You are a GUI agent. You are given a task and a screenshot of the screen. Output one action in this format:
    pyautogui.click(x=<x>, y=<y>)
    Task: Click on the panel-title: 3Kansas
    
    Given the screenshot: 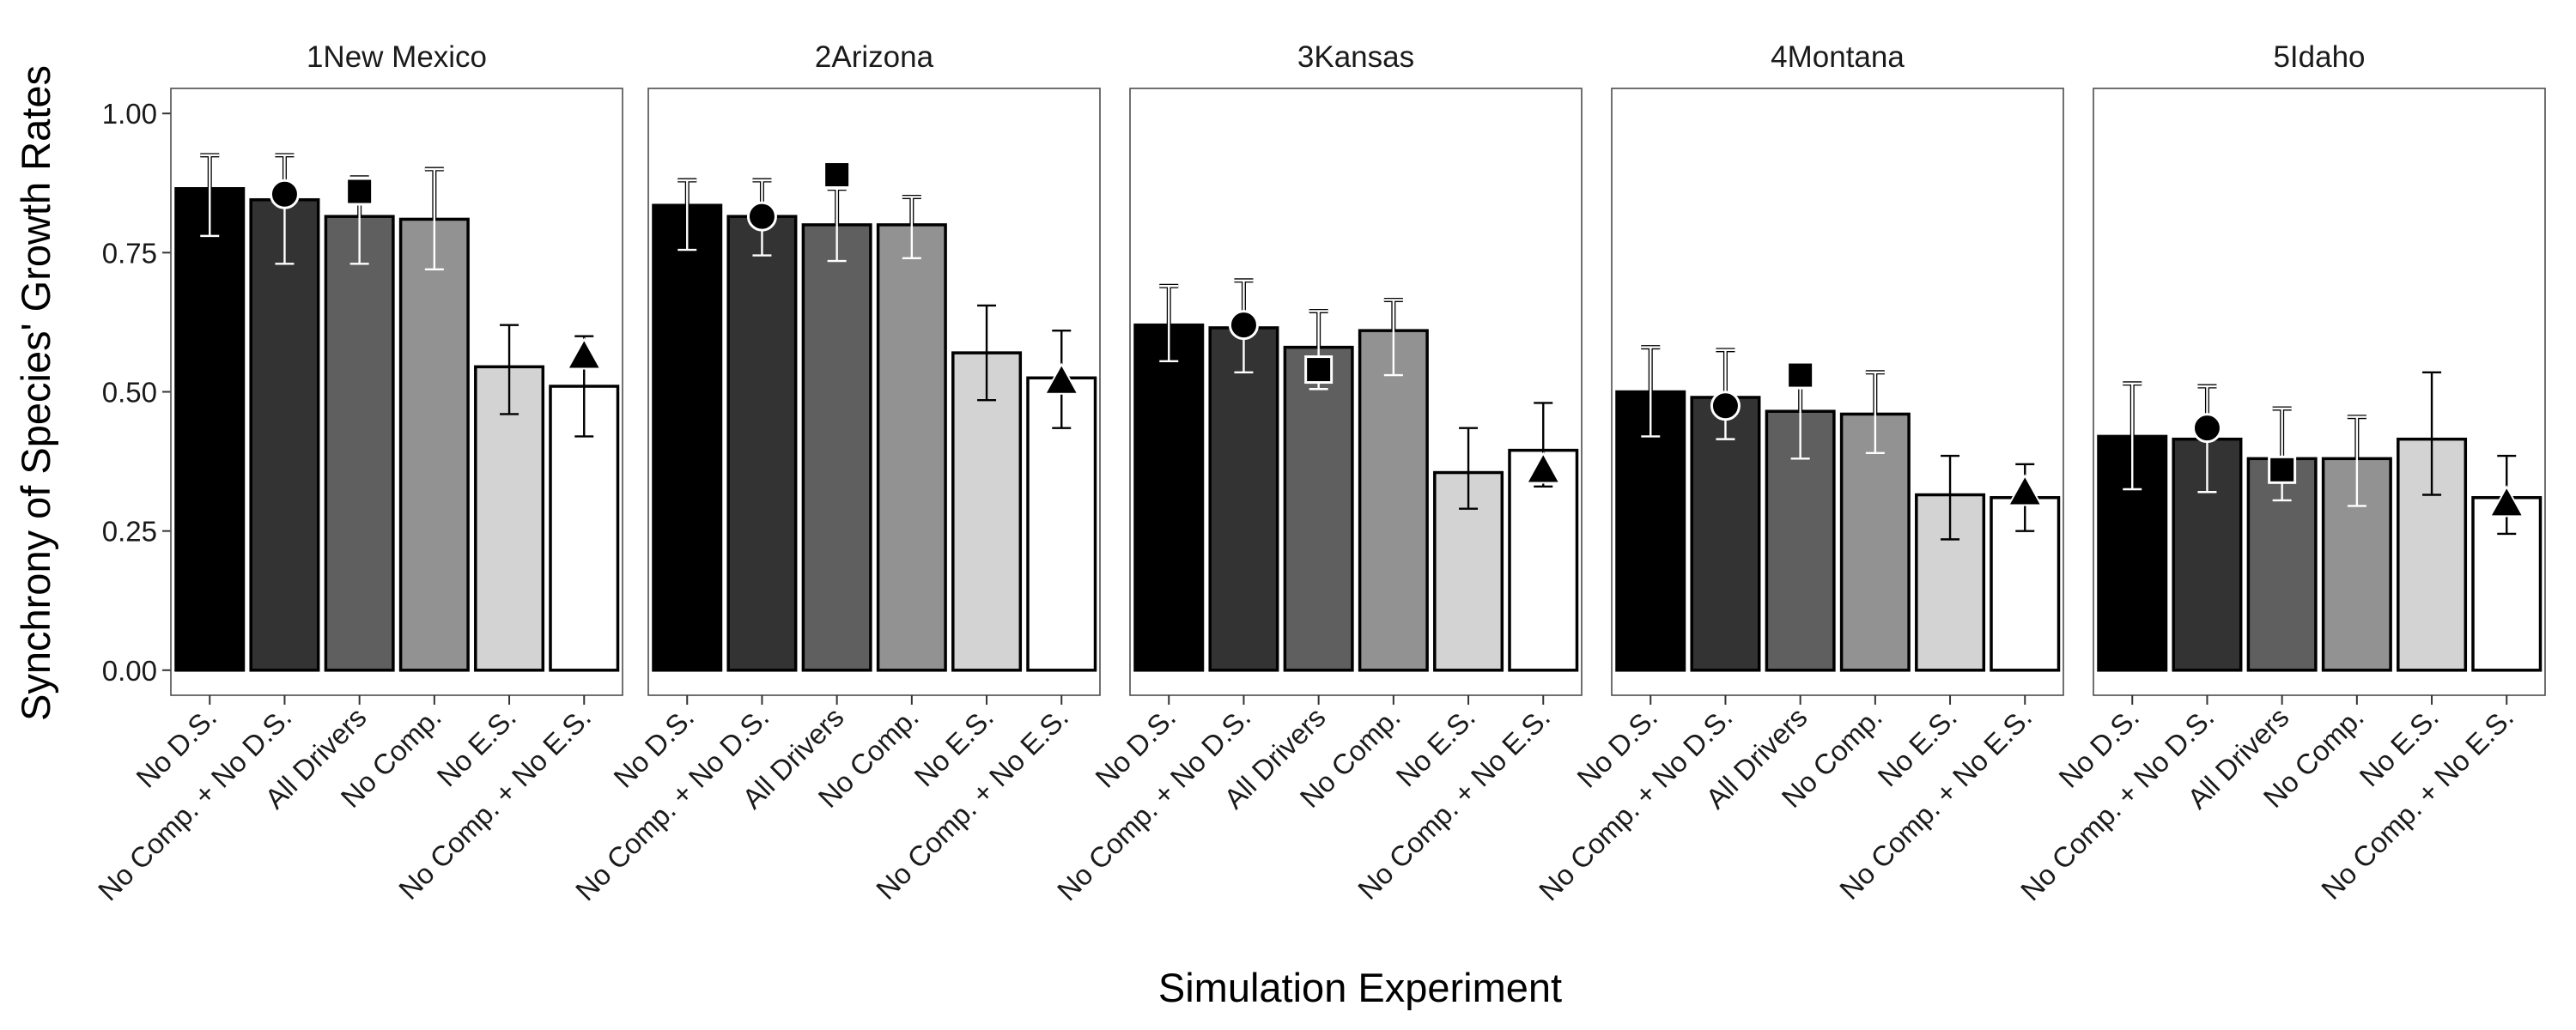 What is the action you would take?
    pyautogui.click(x=1356, y=57)
    